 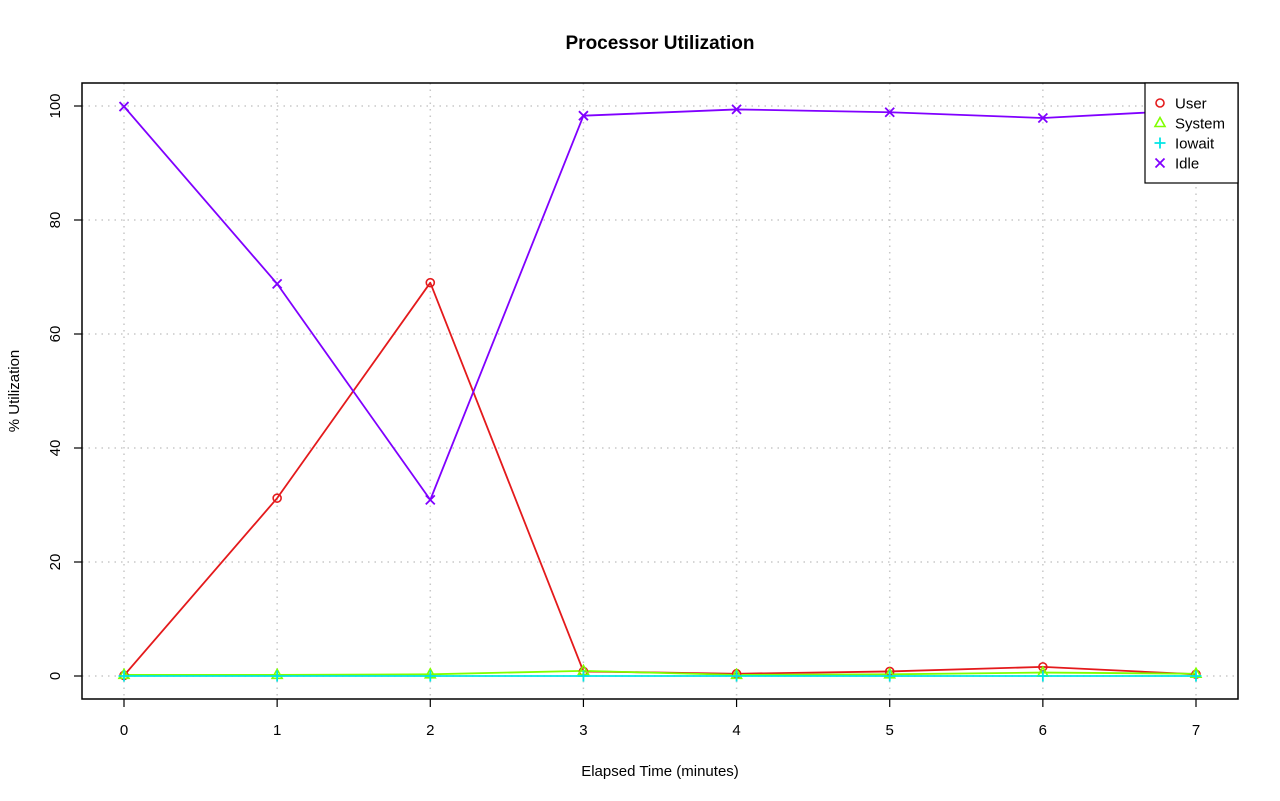 What do you see at coordinates (1195, 144) in the screenshot?
I see `legend-label-iowait: Iowait` at bounding box center [1195, 144].